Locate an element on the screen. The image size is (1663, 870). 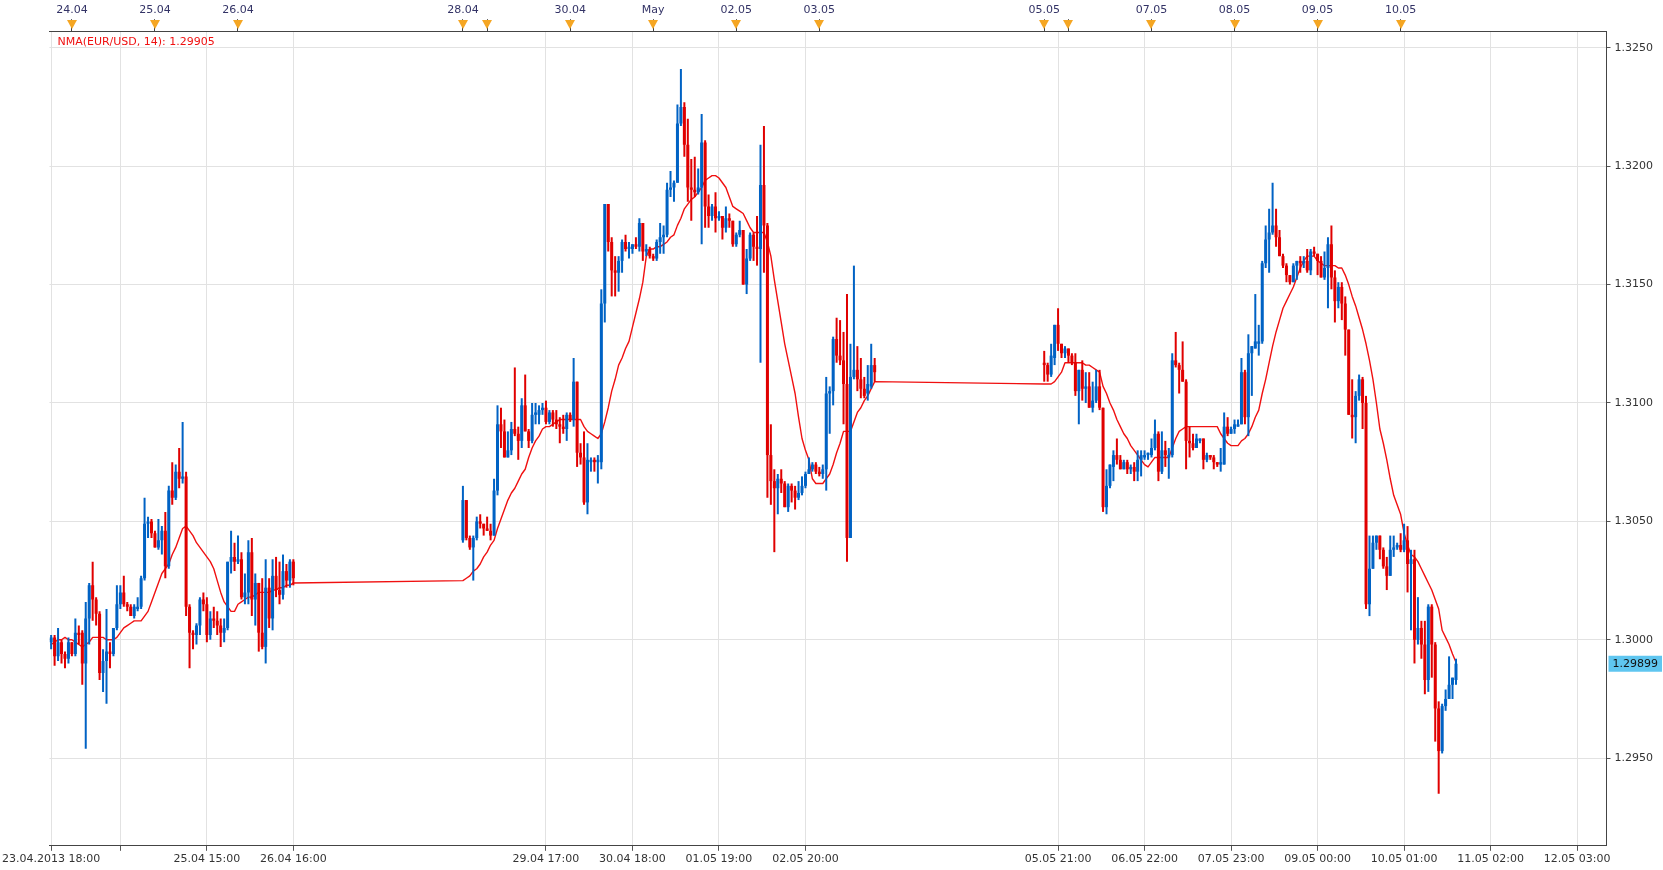
x2-tick-label: 10.05 is located at coordinates (1400, 10).